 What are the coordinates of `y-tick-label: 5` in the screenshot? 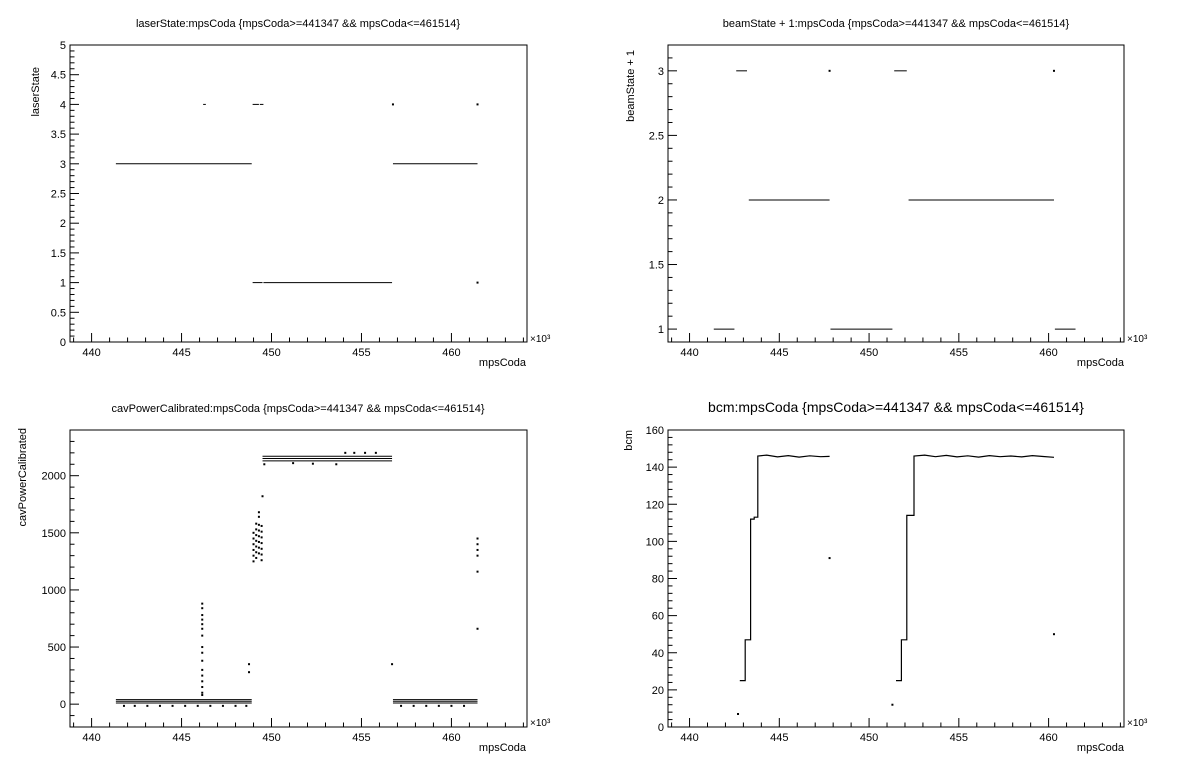 It's located at (63, 46).